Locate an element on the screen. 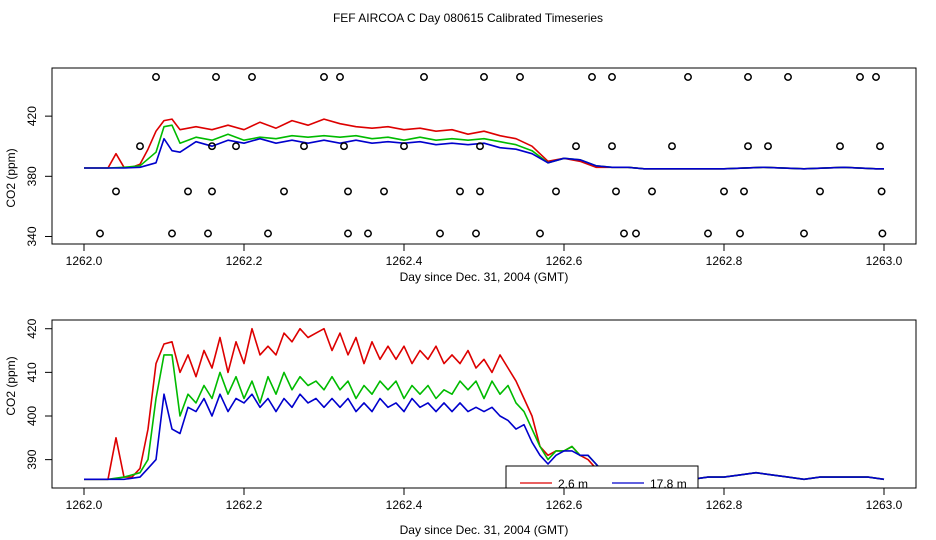  bottom-x-axis: 1262.0 1262.2 1262.4 1262.6 1262.8 1263.0 is located at coordinates (484, 500).